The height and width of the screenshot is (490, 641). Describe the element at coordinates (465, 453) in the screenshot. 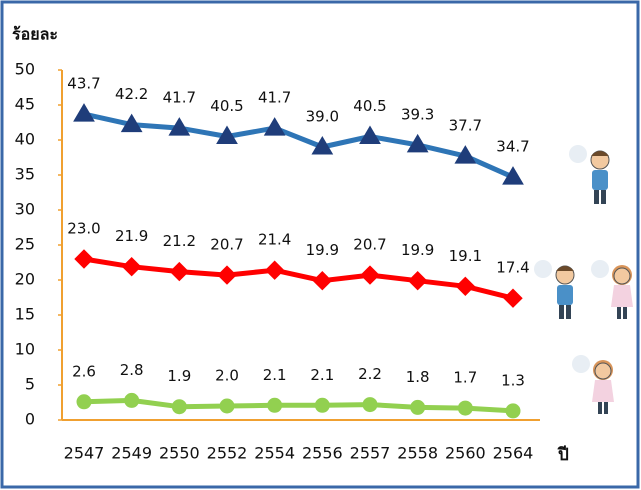

I see `x-tick-label: 2560` at that location.